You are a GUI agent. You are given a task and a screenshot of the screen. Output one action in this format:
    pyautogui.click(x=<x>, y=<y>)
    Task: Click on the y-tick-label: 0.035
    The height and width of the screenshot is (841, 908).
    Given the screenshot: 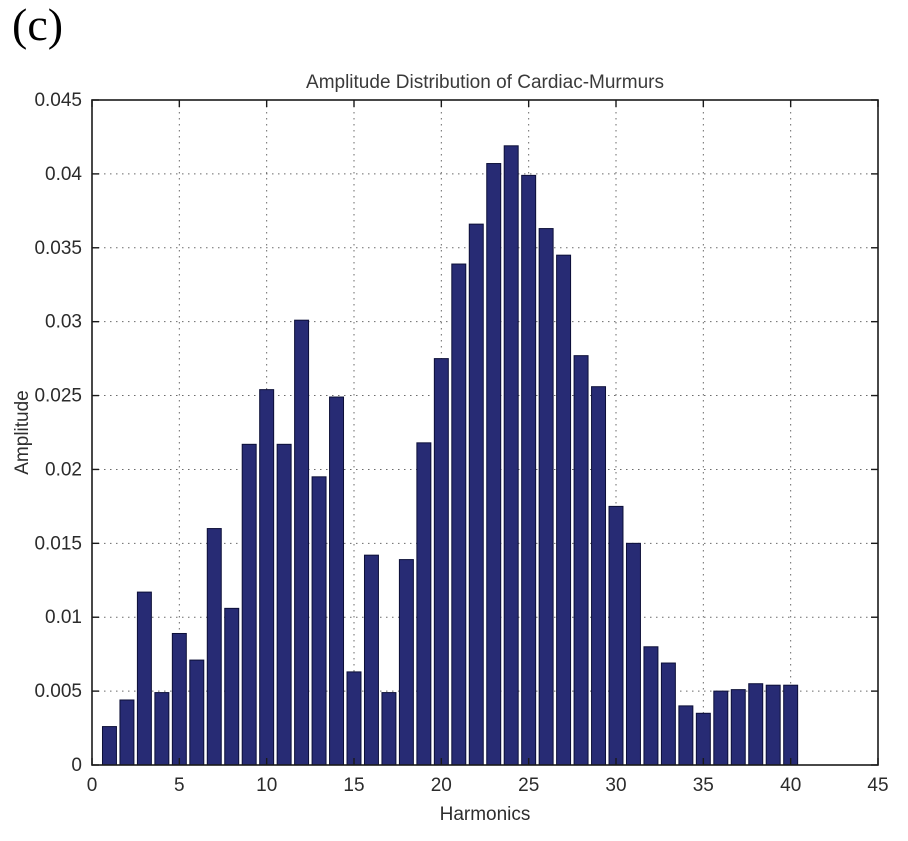 What is the action you would take?
    pyautogui.click(x=58, y=248)
    